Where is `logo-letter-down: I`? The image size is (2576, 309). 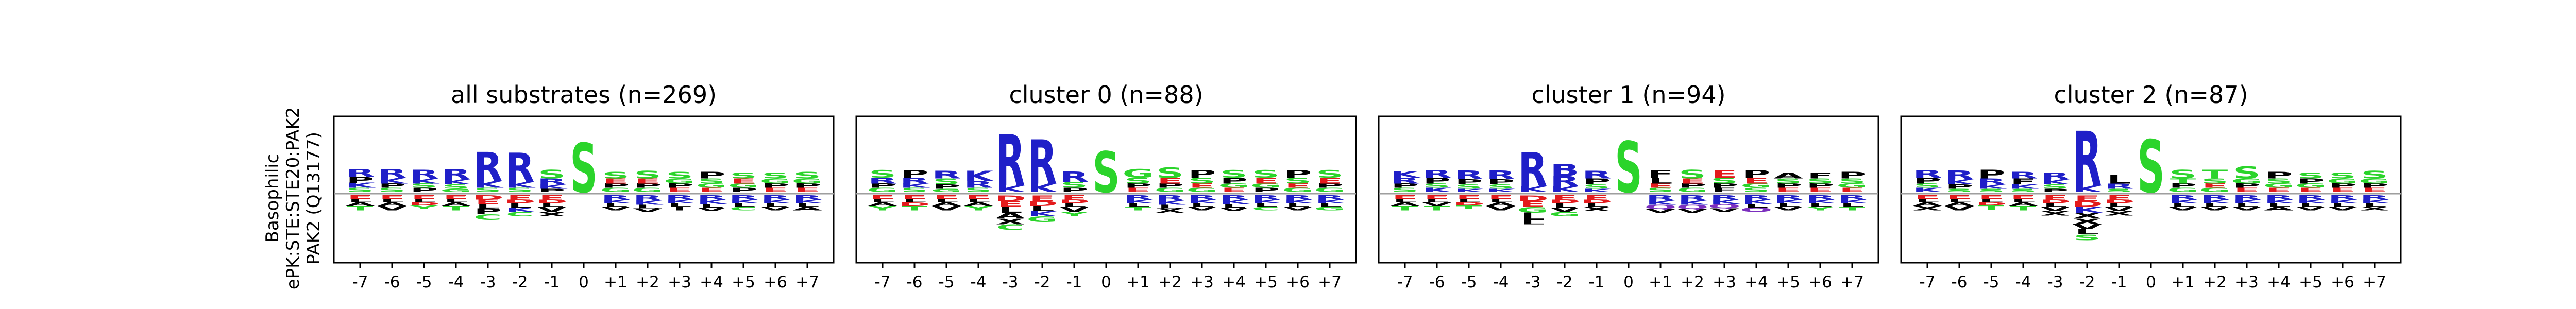
logo-letter-down: I is located at coordinates (679, 209).